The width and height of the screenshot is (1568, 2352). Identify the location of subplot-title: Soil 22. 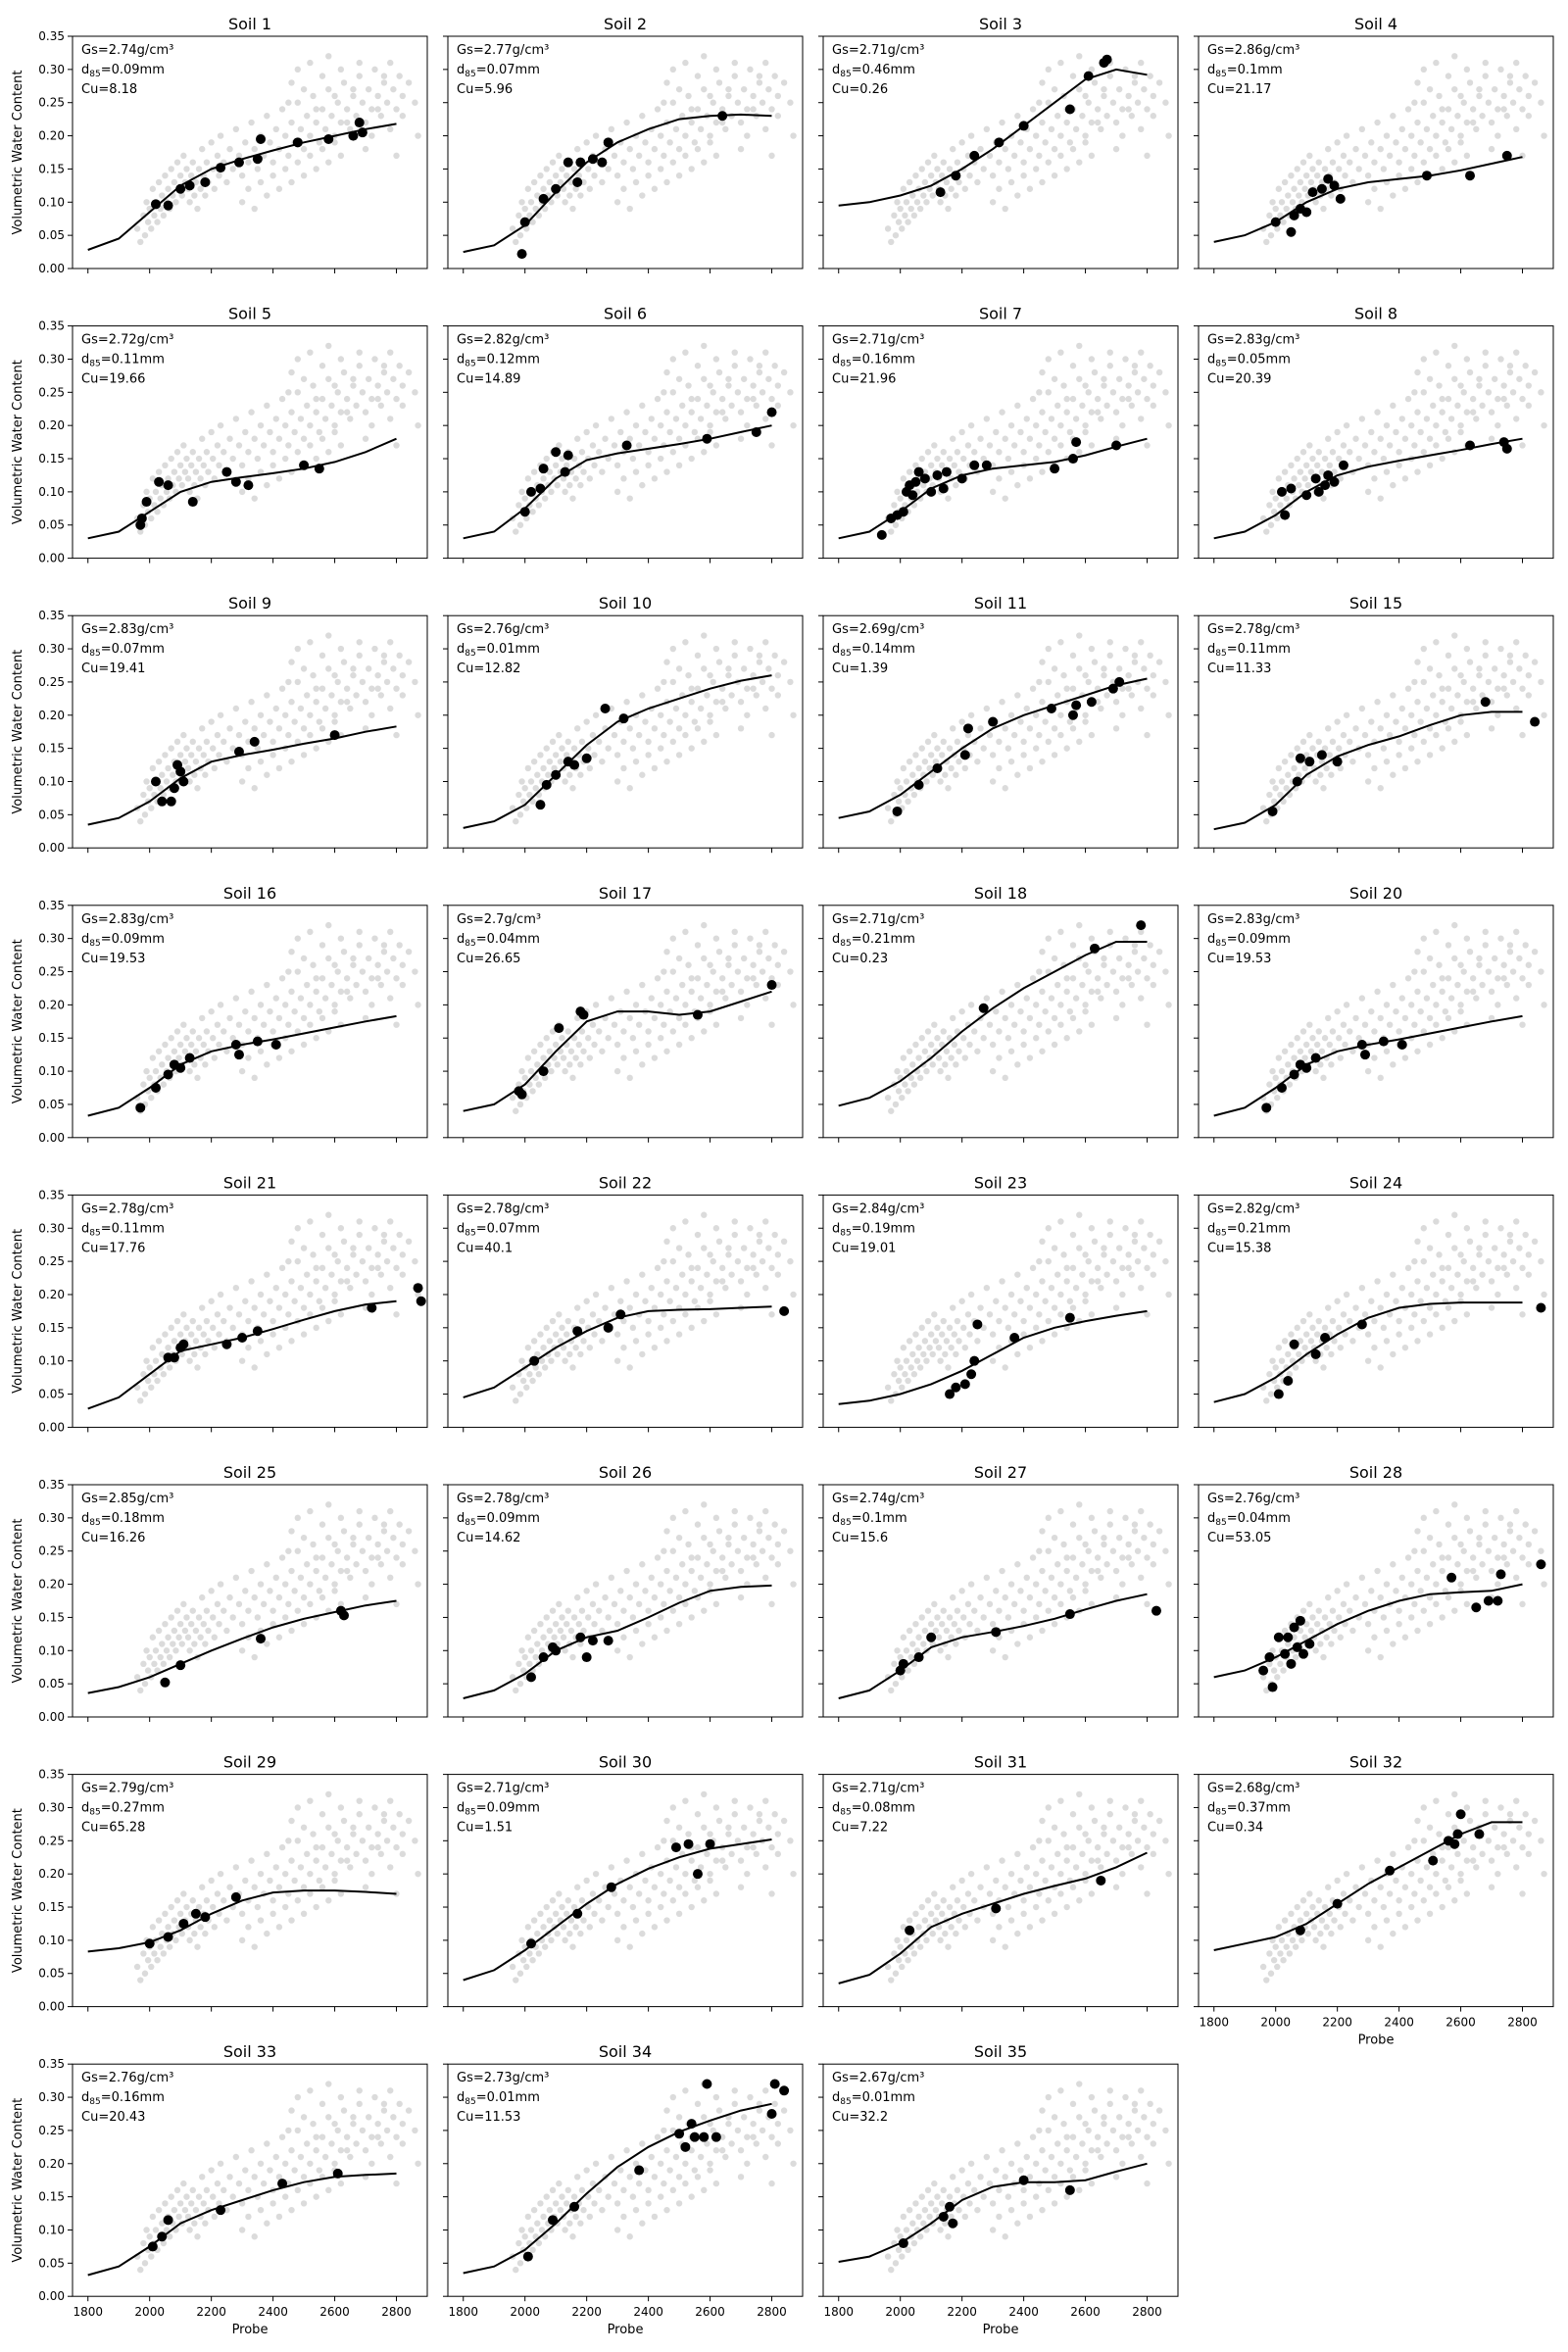
(625, 1182).